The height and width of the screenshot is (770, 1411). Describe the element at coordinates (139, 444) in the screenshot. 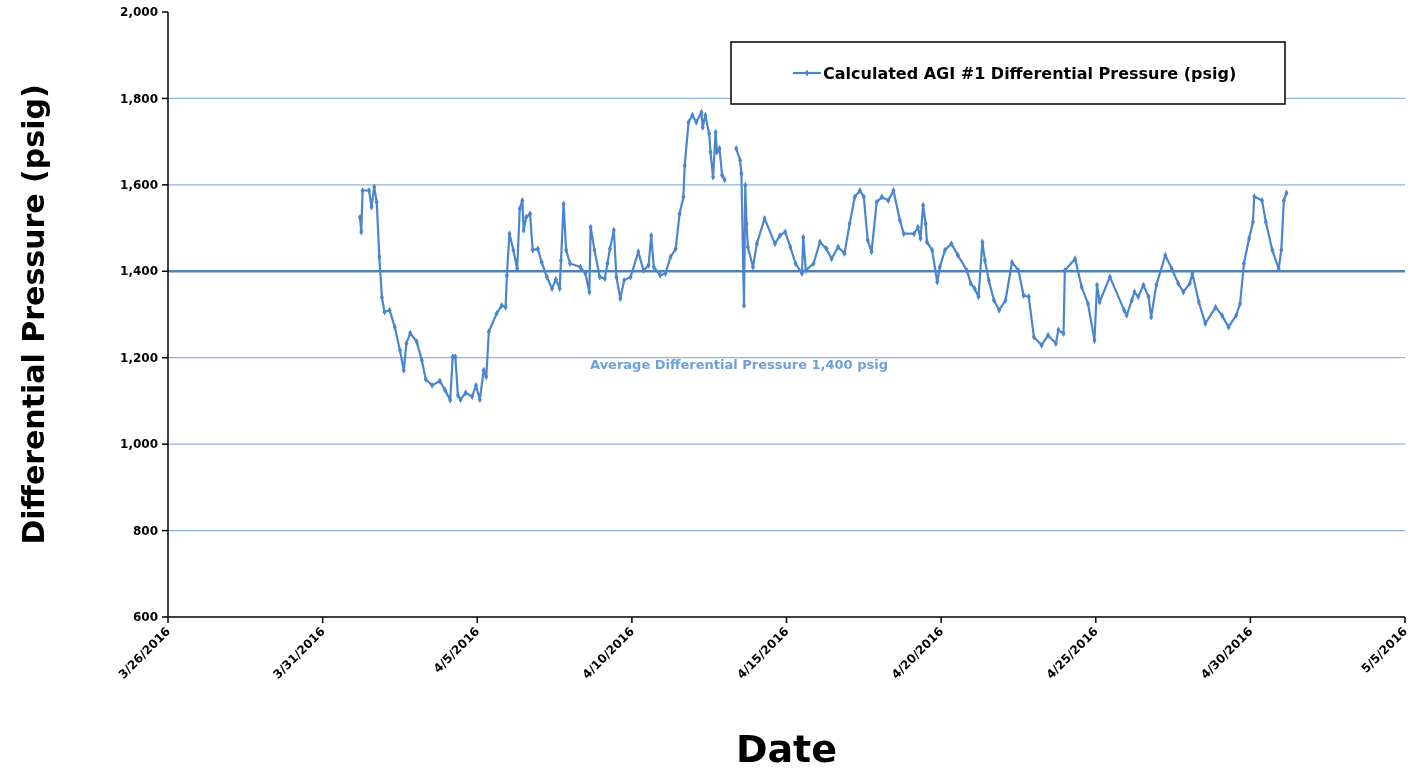

I see `y-tick-label: 1,000` at that location.